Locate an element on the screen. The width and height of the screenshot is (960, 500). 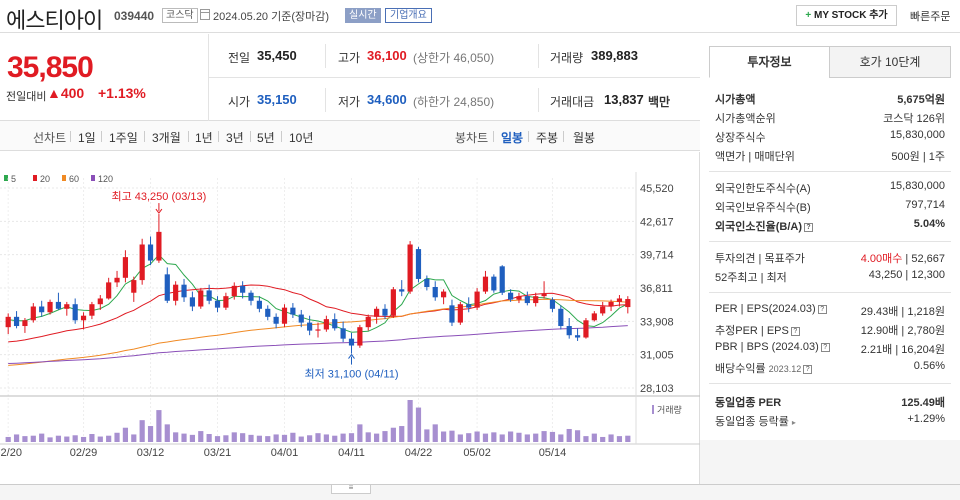
x-tick-label: 02/20 is located at coordinates (11, 453).